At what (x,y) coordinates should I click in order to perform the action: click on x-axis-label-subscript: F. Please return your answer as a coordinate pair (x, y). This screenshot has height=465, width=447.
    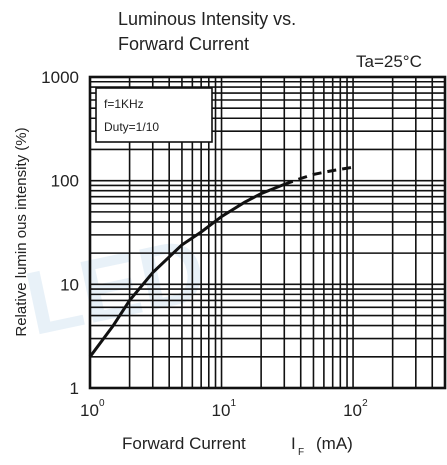
    Looking at the image, I should click on (301, 452).